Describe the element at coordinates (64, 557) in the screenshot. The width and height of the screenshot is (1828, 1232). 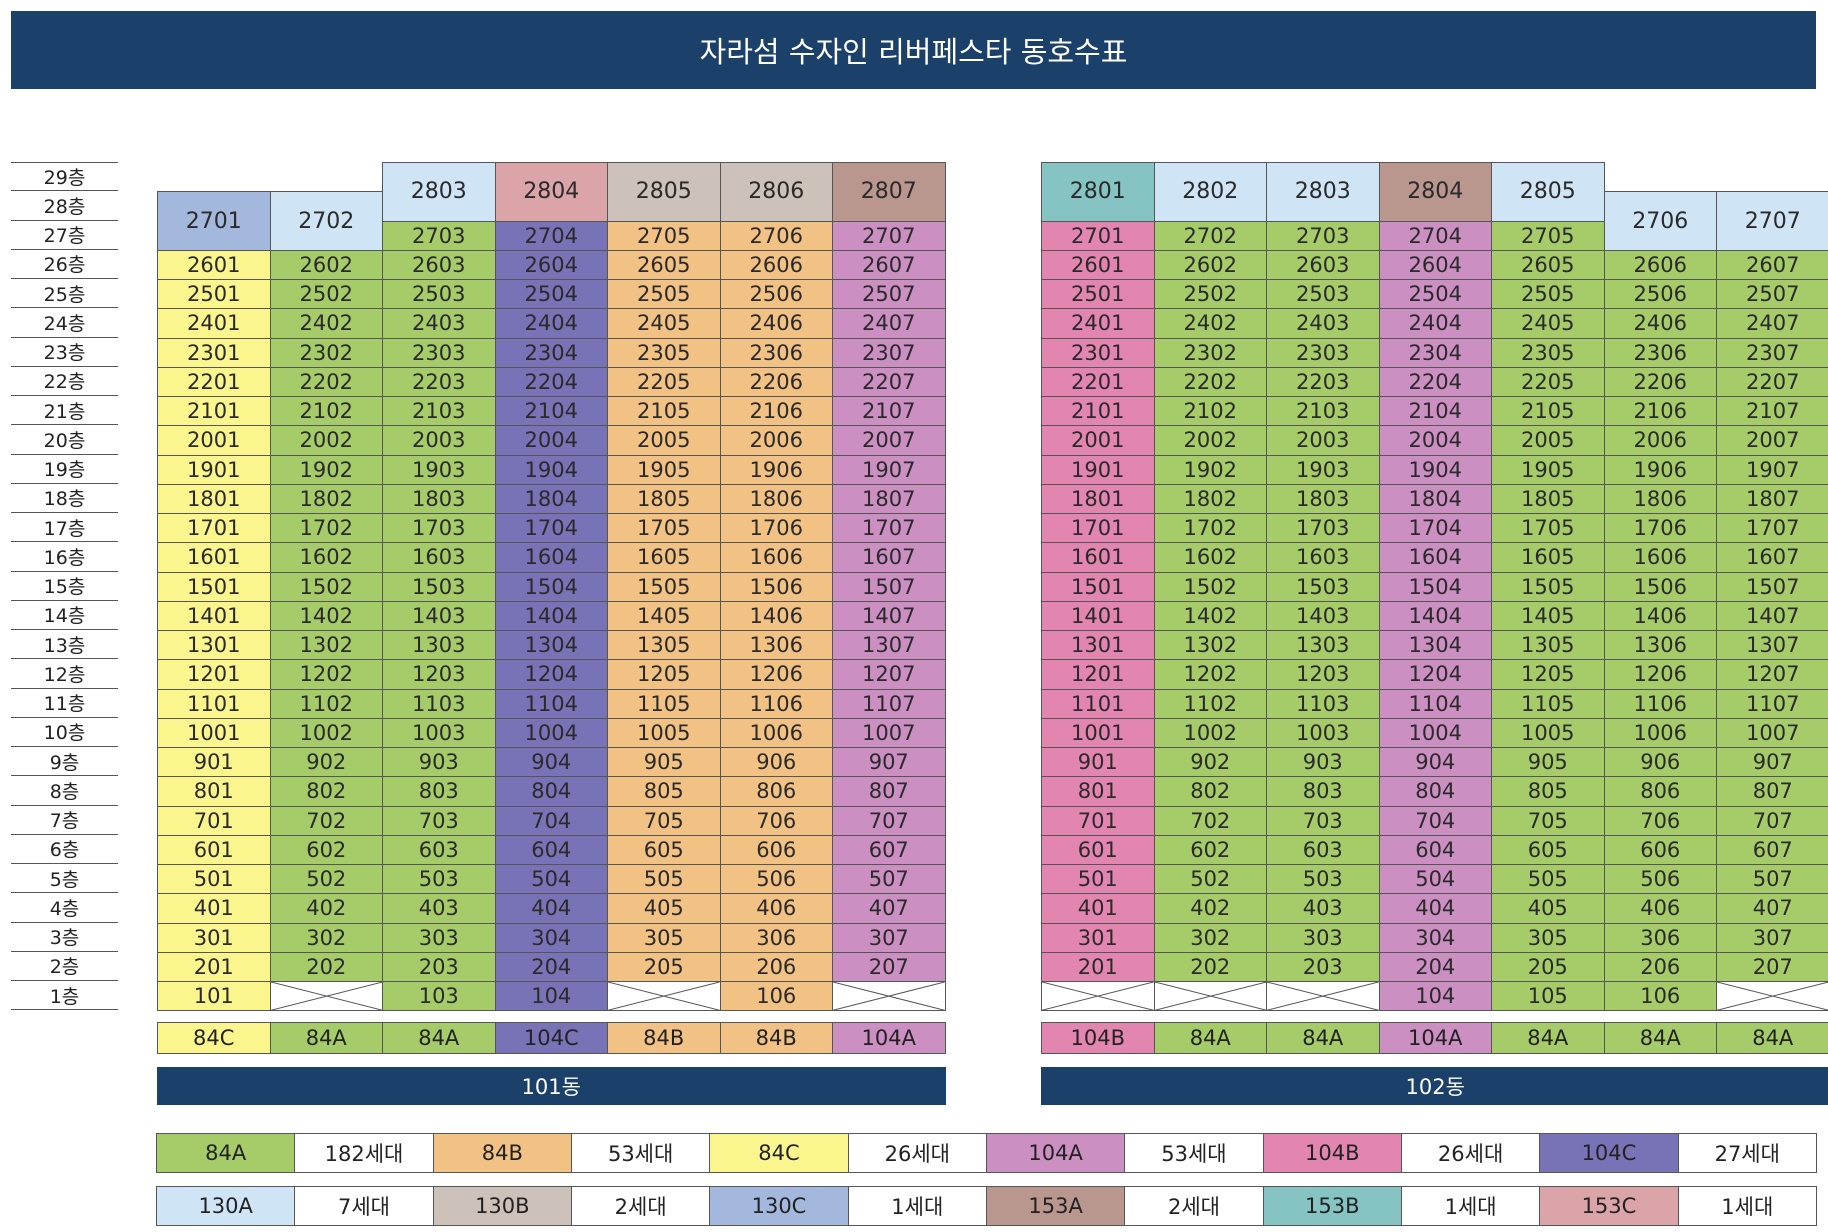
I see `floor-label: 16층` at that location.